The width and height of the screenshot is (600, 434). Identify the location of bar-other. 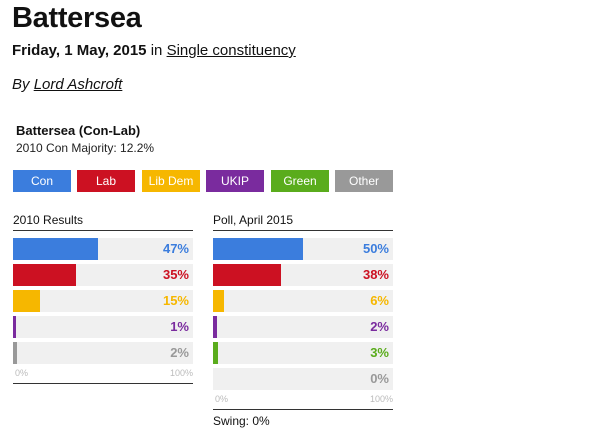
(15, 353).